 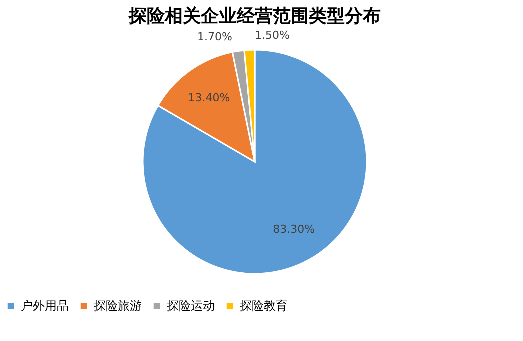 I want to click on legend-label: 探险旅游, so click(x=118, y=306).